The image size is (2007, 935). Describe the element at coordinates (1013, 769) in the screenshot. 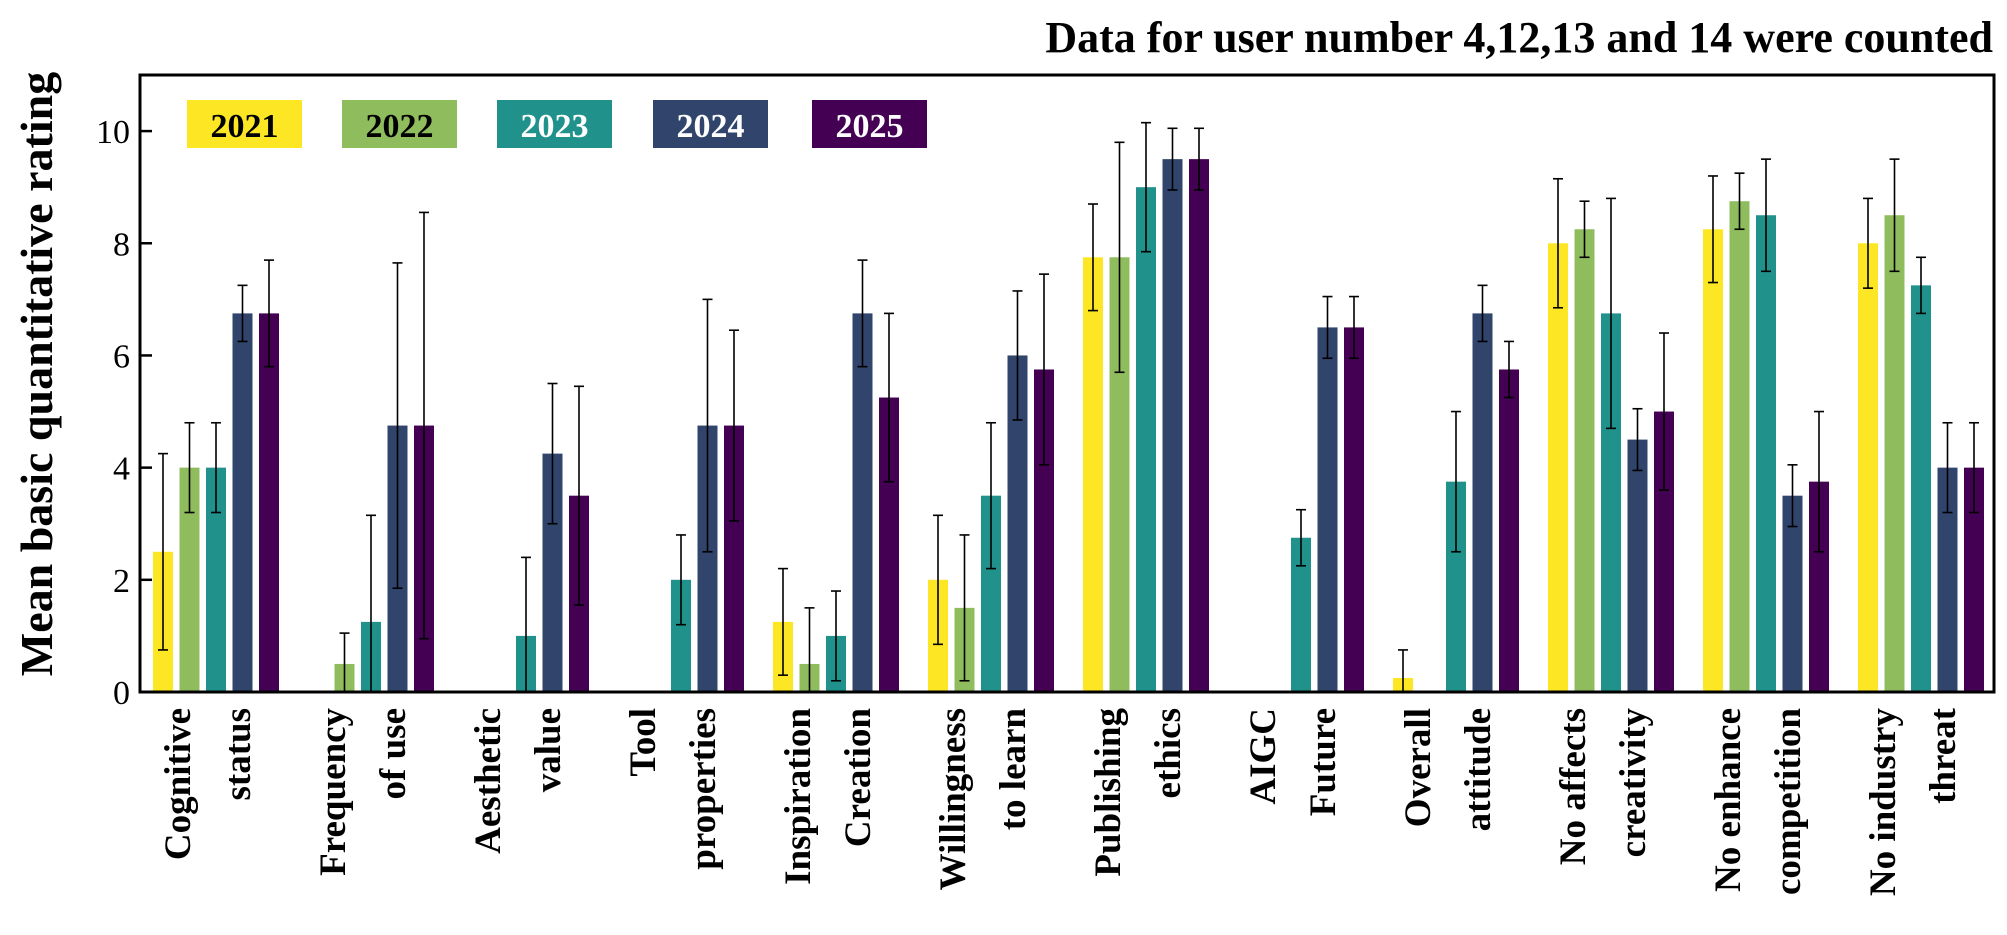

I see `x-tick-label-line: to learn` at that location.